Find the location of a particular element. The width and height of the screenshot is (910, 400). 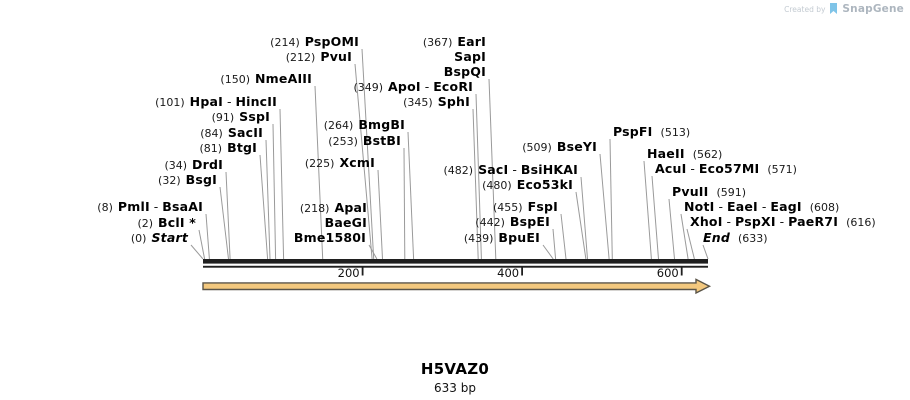

site-label-pspfi: PspFI (513) is located at coordinates (651, 132).